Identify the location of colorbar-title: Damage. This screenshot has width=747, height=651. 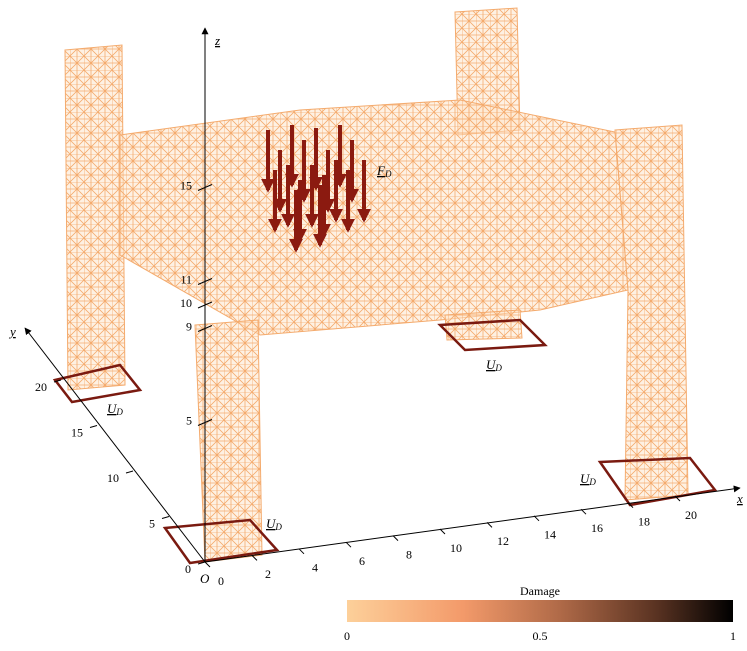
(540, 591).